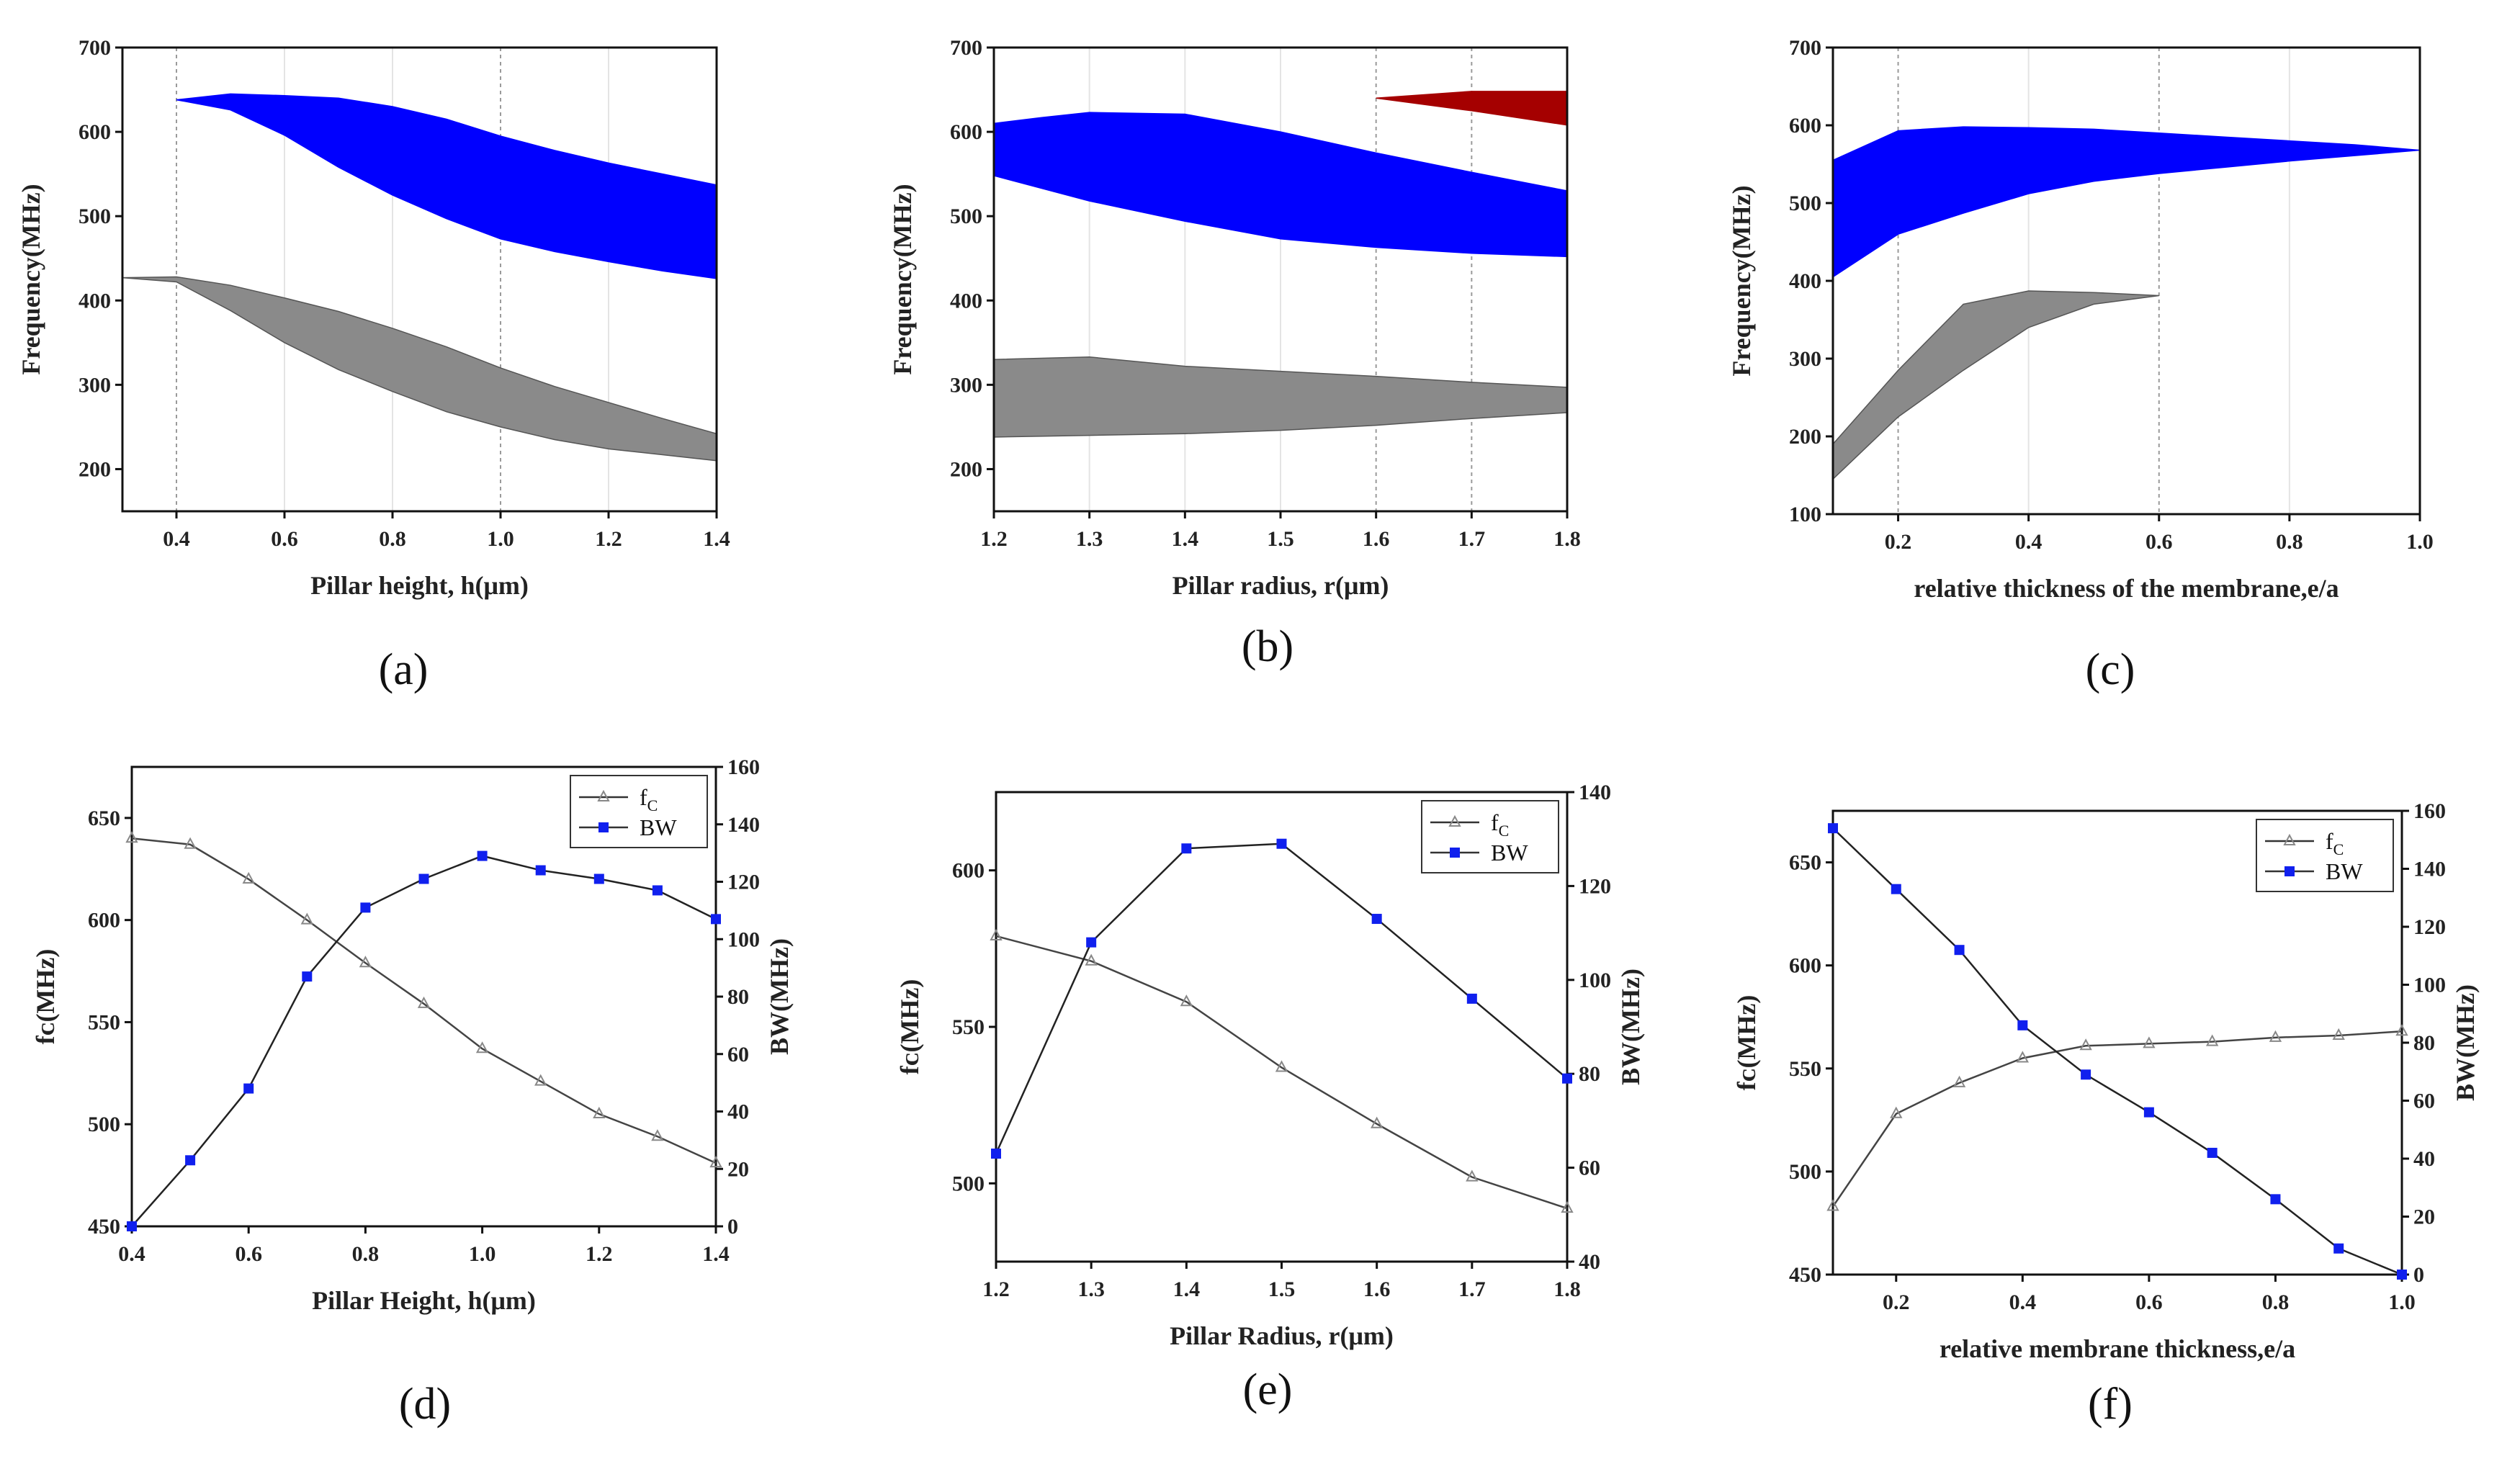  Describe the element at coordinates (392, 539) in the screenshot. I see `x-tick-label: 0.8` at that location.